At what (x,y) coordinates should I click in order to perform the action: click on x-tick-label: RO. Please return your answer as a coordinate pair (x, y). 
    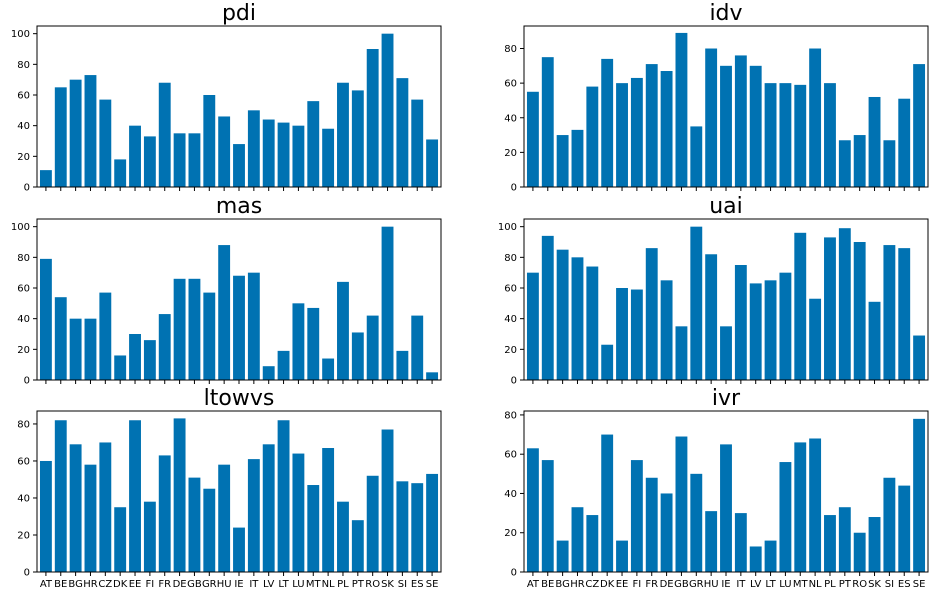
    Looking at the image, I should click on (372, 584).